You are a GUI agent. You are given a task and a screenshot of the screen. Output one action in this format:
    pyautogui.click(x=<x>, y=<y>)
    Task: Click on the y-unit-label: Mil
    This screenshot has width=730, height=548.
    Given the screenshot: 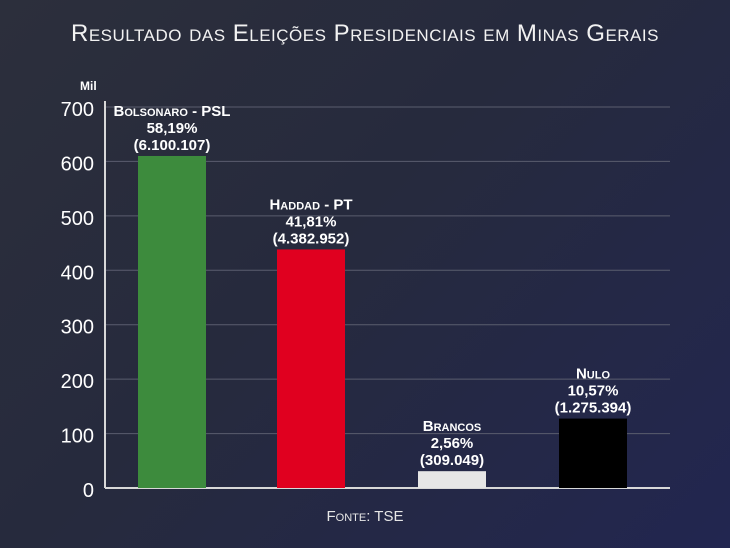 What is the action you would take?
    pyautogui.click(x=88, y=86)
    